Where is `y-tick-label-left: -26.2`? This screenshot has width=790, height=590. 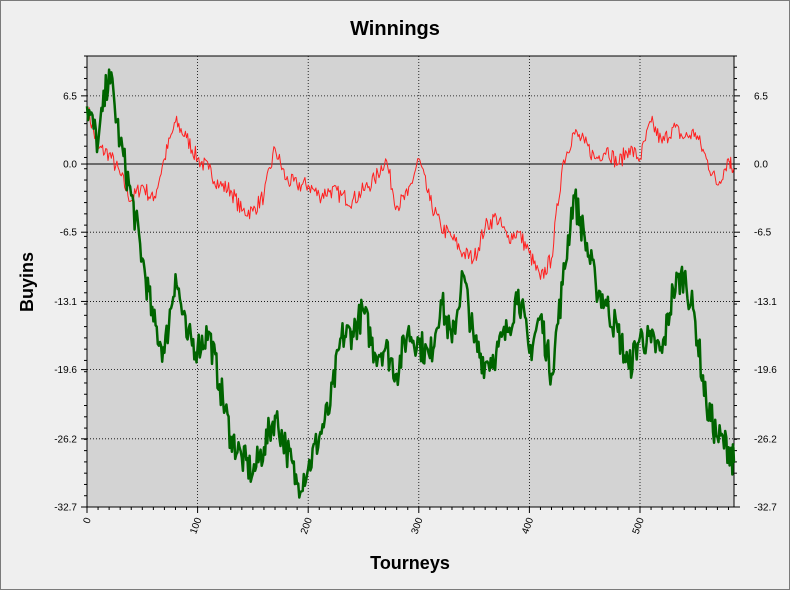
y-tick-label-left: -26.2 is located at coordinates (65, 439).